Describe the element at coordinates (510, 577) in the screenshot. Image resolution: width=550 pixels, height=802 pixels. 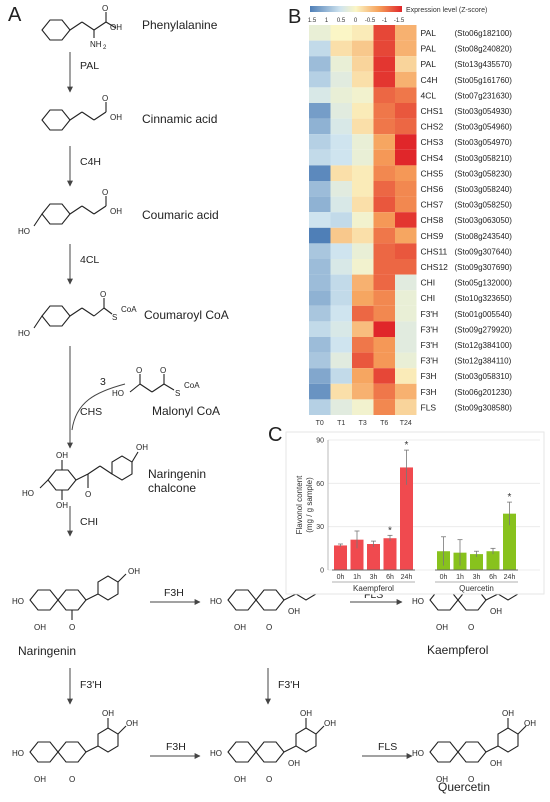
I see `x-tick-label: 24h` at that location.